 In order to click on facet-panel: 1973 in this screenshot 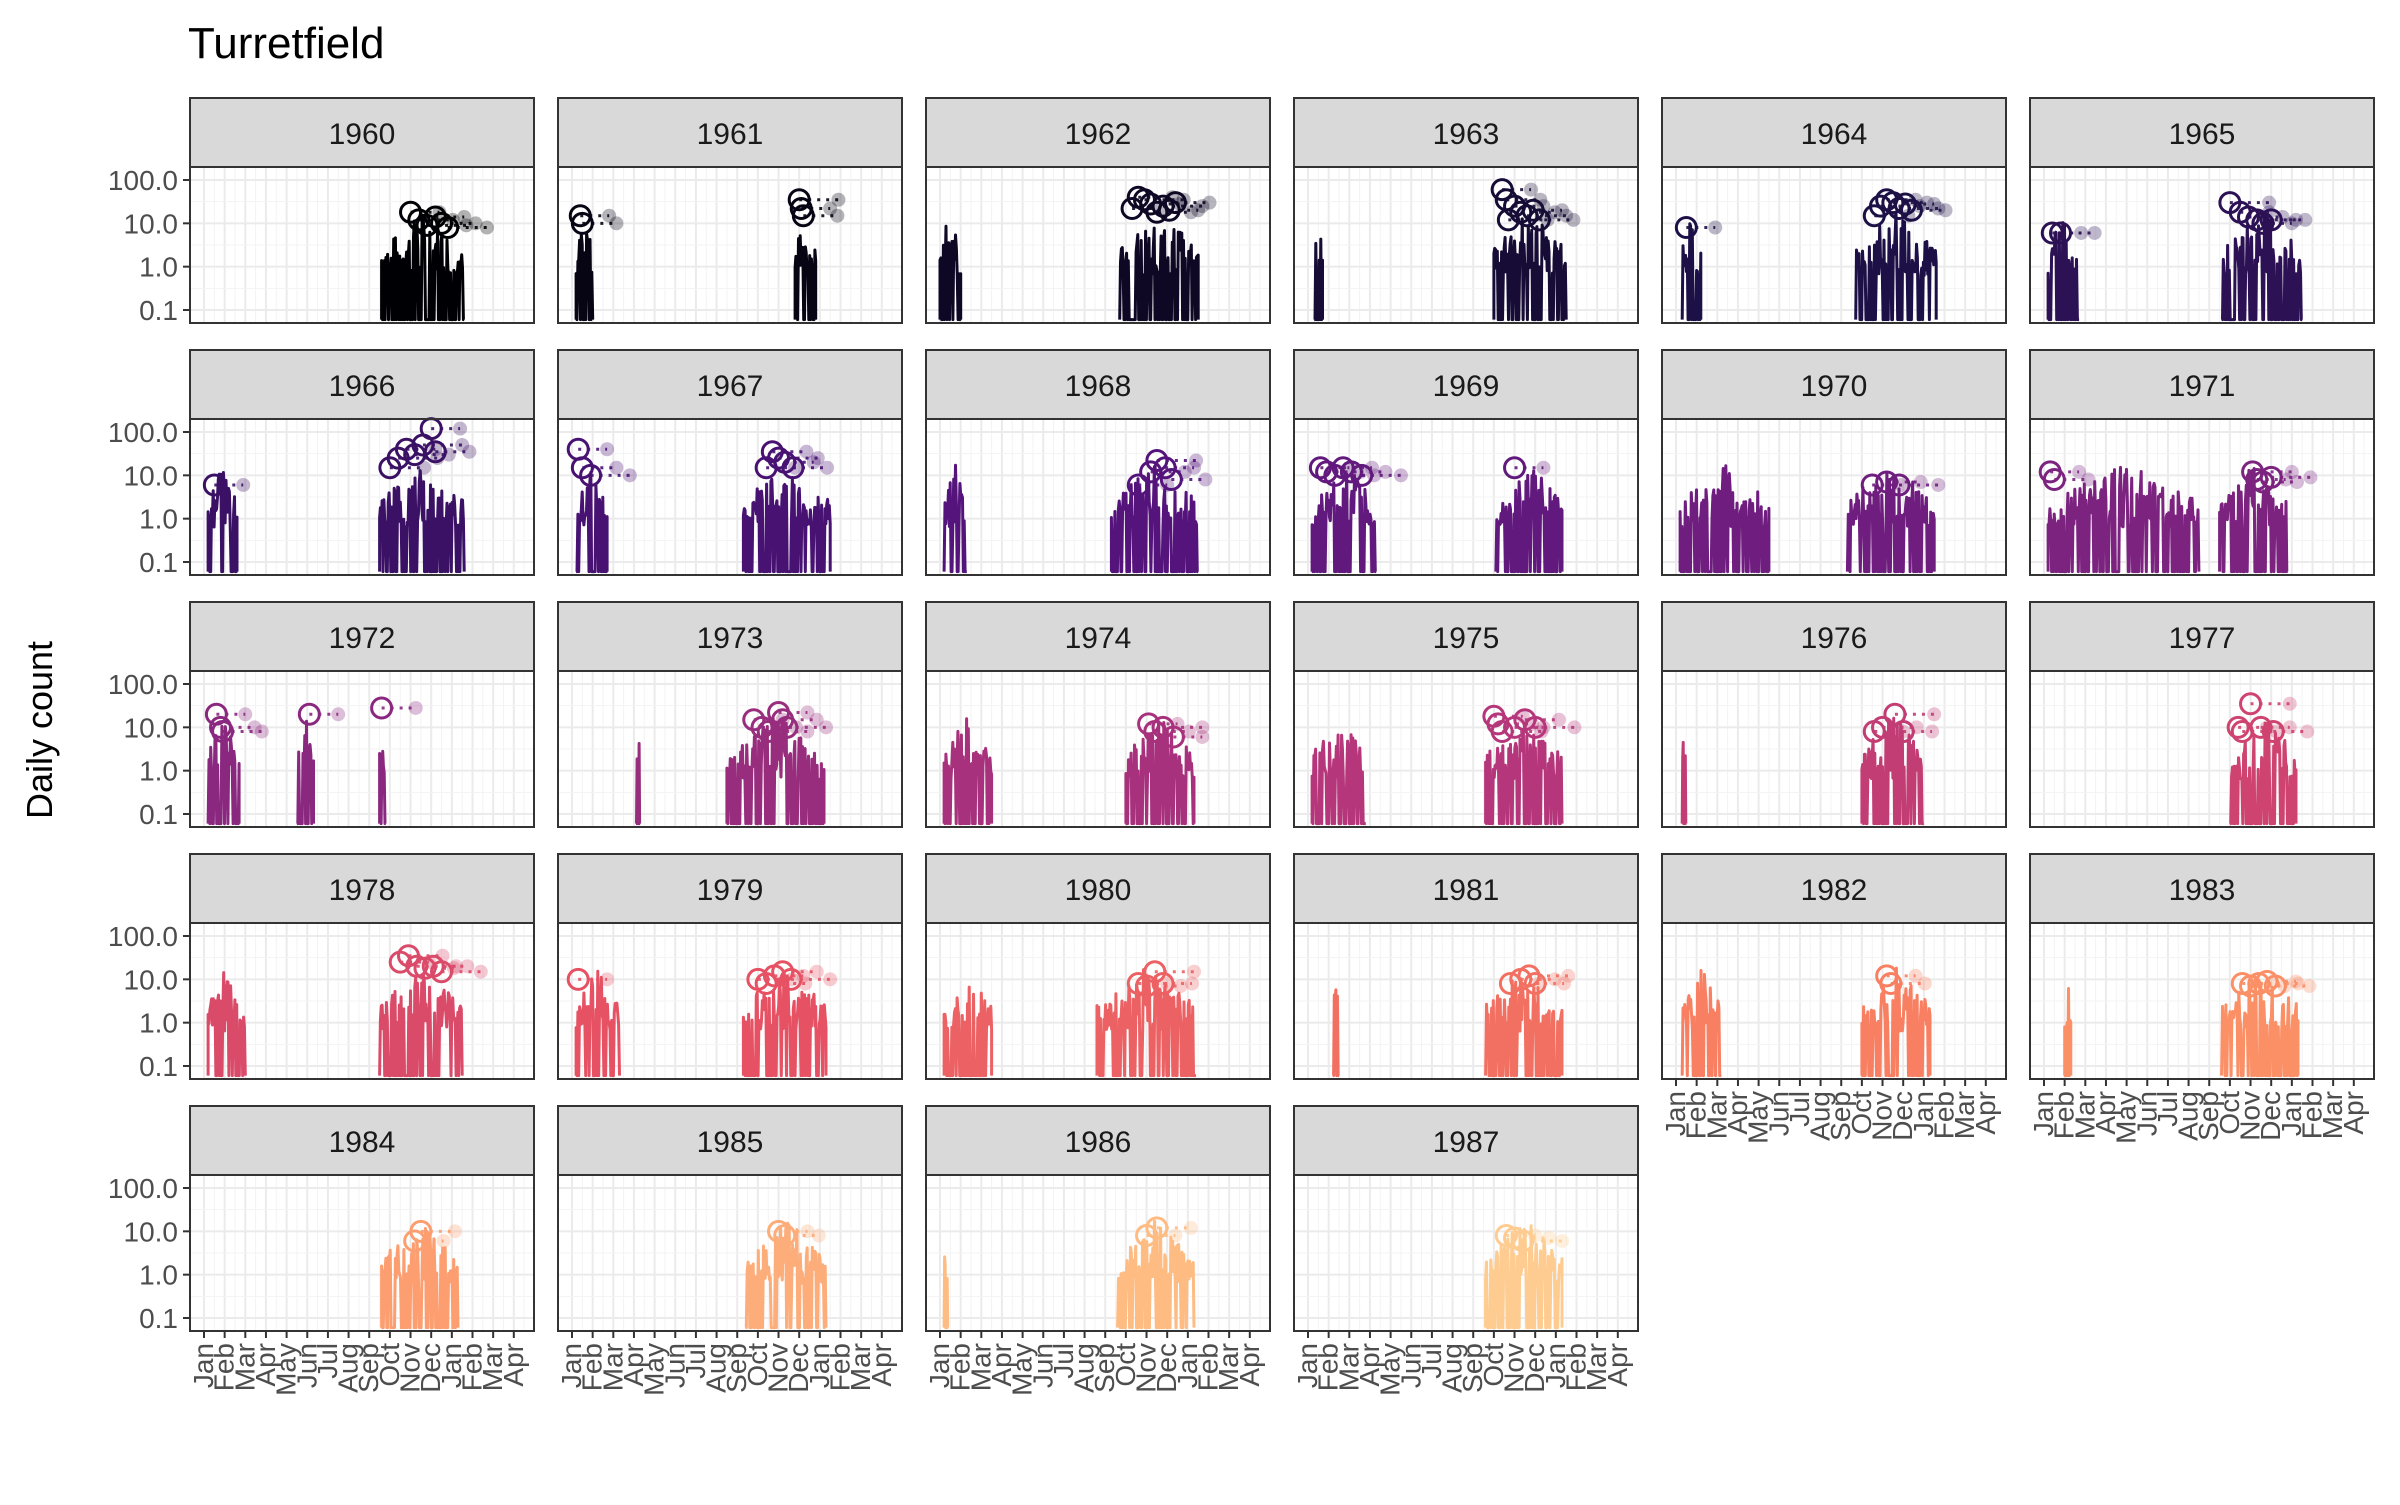, I will do `click(730, 714)`.